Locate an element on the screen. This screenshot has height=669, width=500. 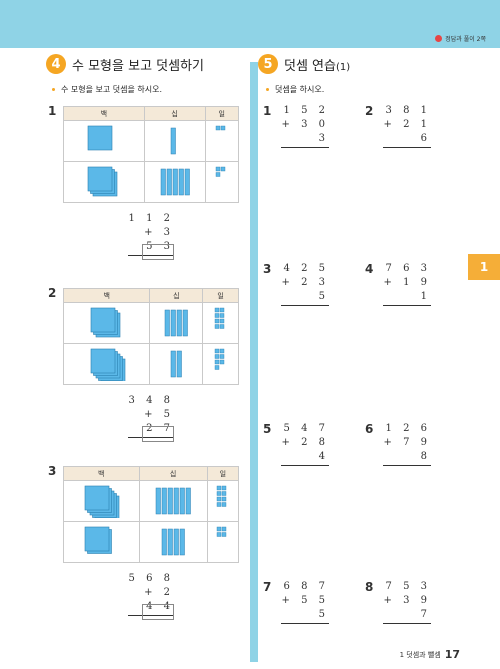
addition-expression: 5 6 8 + 2 4 4 is located at coordinates (151, 594).